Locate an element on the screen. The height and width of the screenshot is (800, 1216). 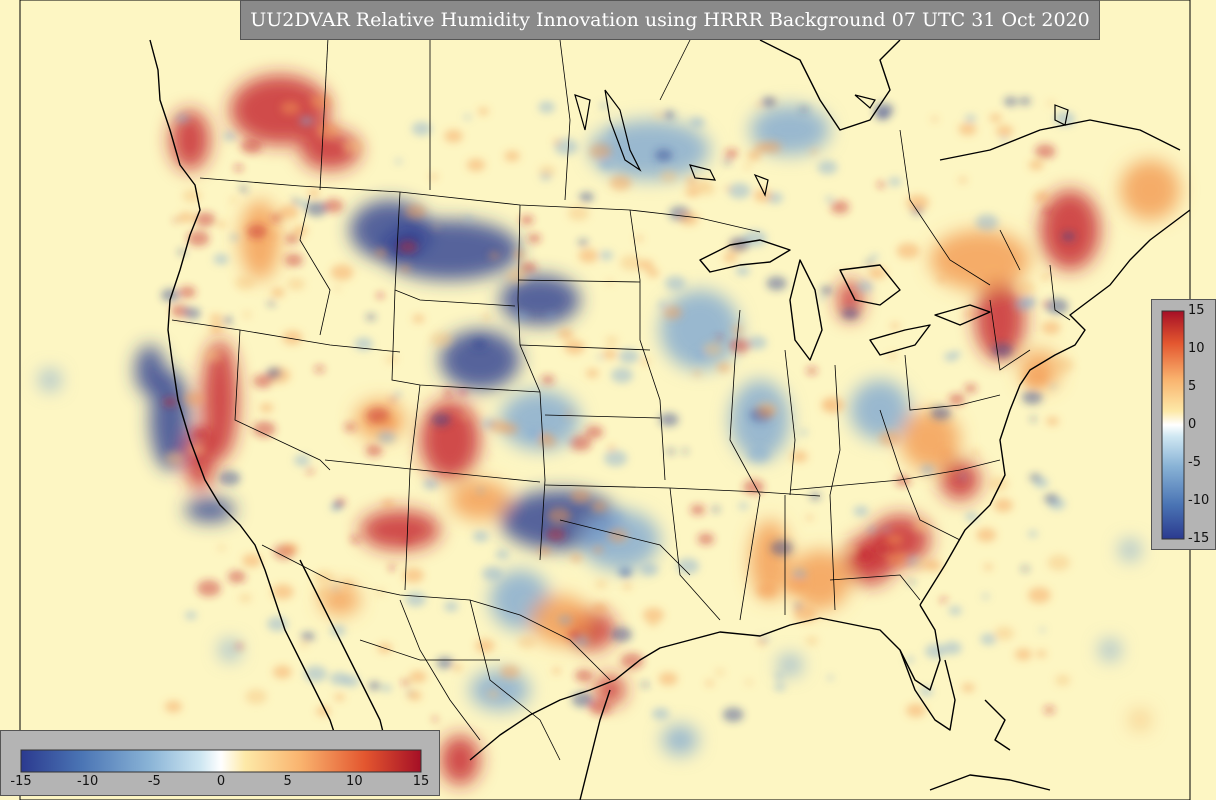
horizontal-colorbar-tick: -15 is located at coordinates (21, 781).